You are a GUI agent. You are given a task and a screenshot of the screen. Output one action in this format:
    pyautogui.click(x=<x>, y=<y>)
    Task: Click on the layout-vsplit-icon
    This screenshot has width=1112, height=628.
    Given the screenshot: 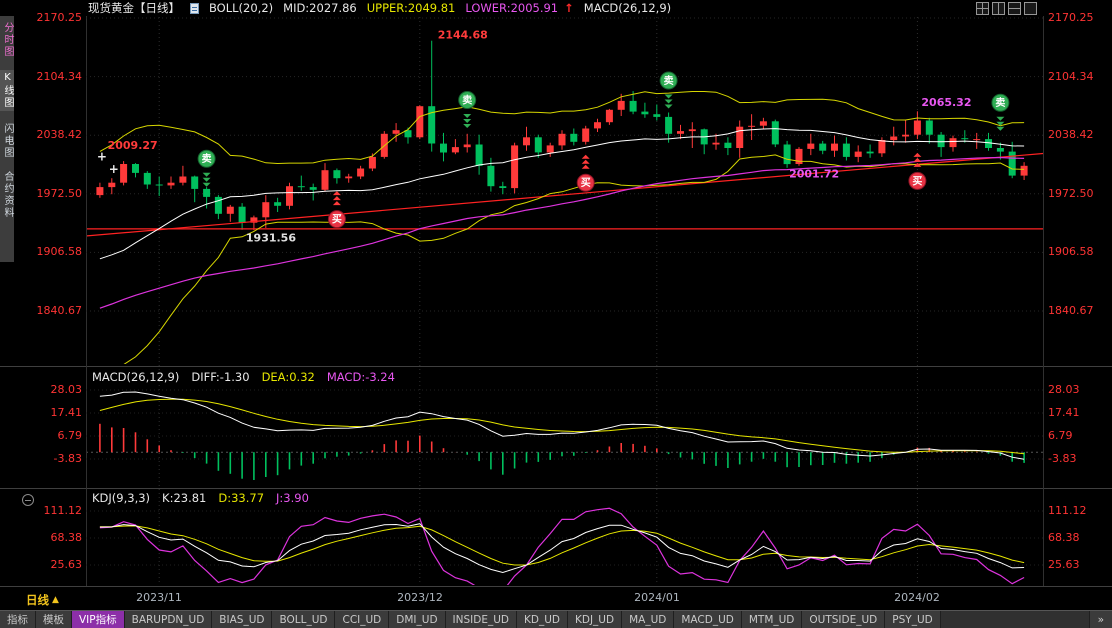 What is the action you would take?
    pyautogui.click(x=998, y=8)
    